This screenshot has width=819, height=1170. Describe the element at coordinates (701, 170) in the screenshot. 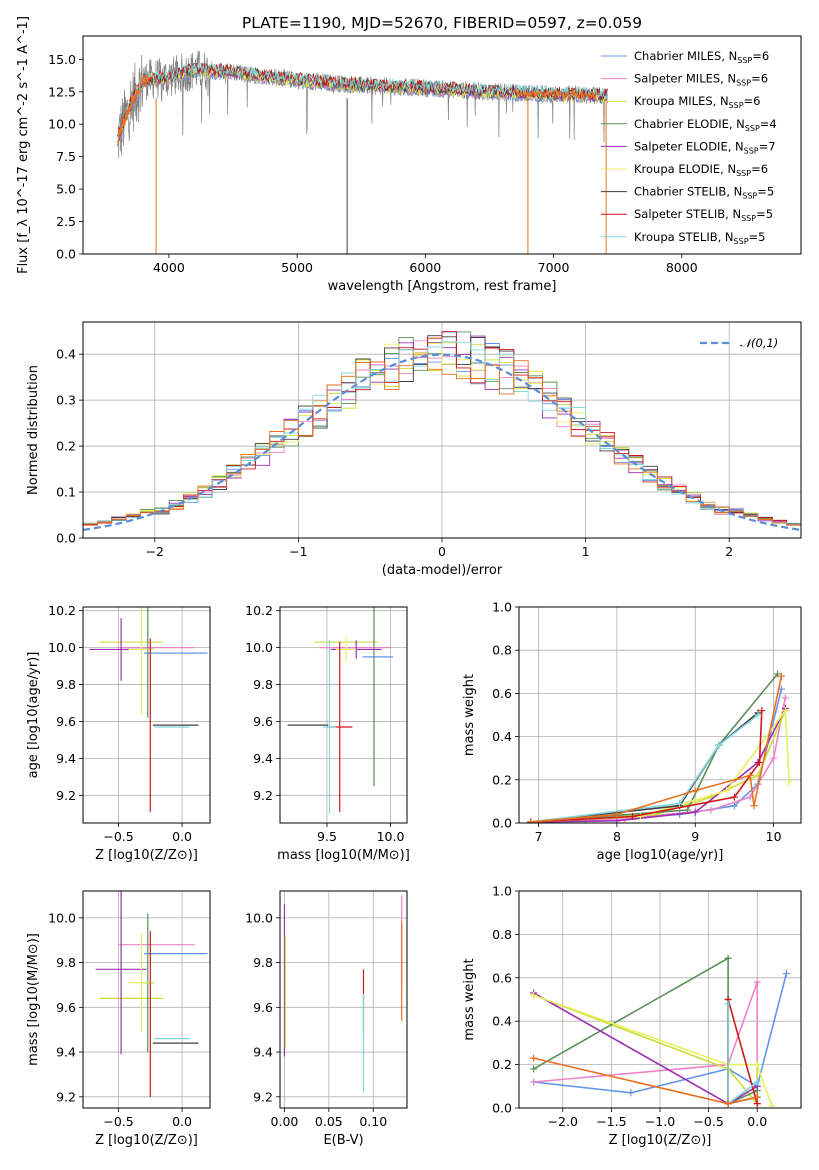

I see `legend-label: Kroupa ELODIE, NSSP=6` at that location.